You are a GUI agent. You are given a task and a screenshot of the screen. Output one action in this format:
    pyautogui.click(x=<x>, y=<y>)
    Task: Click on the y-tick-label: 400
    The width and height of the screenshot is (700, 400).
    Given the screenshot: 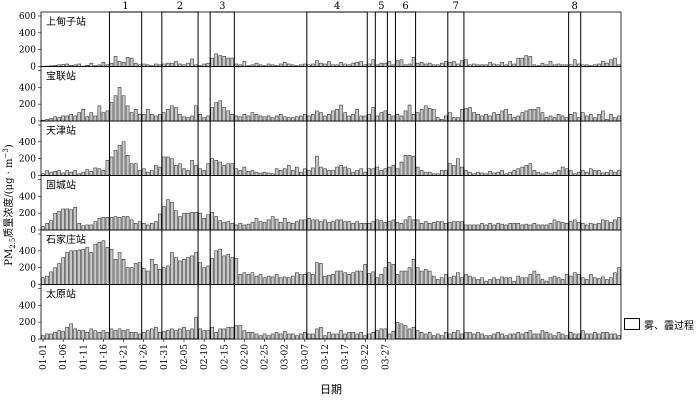 What is the action you would take?
    pyautogui.click(x=27, y=306)
    